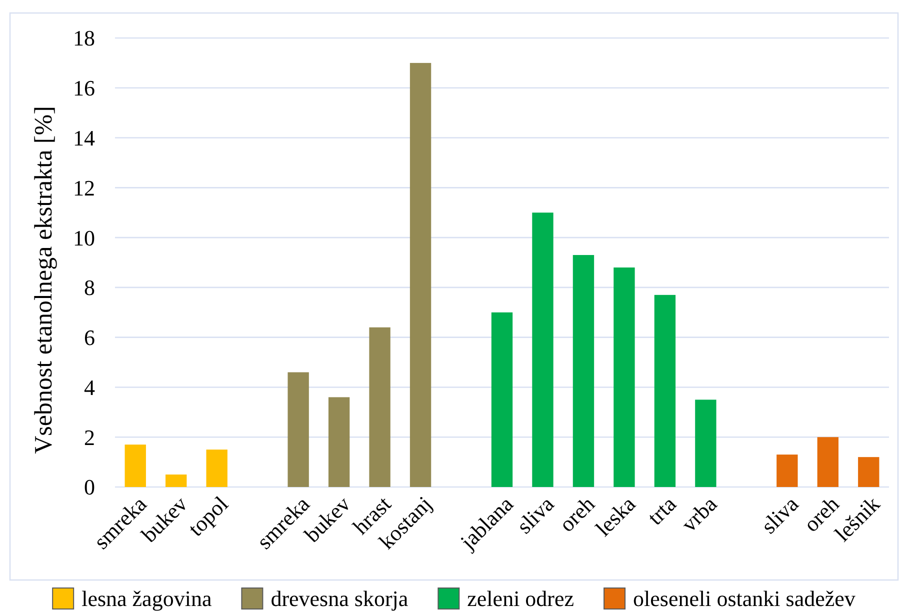 This screenshot has height=616, width=900. I want to click on y-tick-label: 10, so click(84, 237).